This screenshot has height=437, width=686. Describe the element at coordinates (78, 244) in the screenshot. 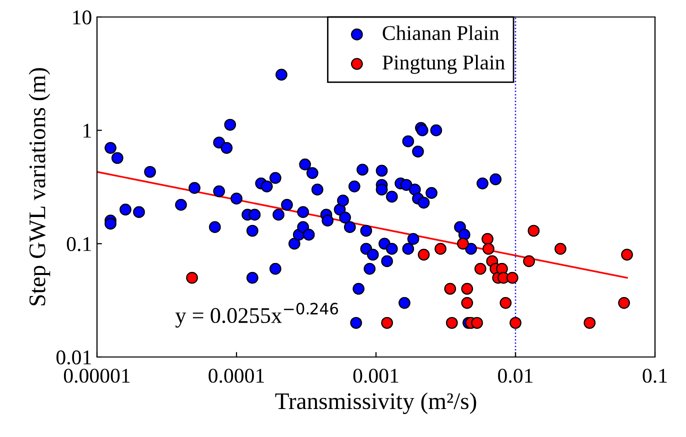

I see `y-tick-label: 0.1` at that location.